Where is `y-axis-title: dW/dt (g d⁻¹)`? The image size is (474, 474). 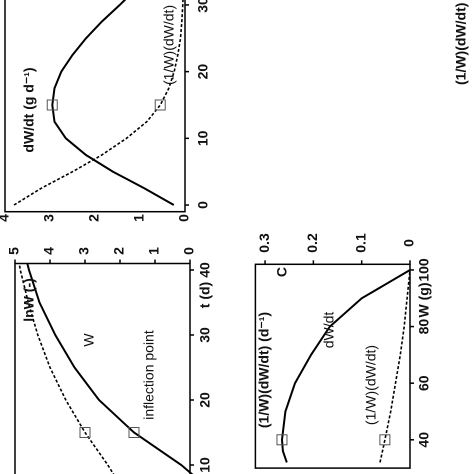 y-axis-title: dW/dt (g d⁻¹) is located at coordinates (29, 109).